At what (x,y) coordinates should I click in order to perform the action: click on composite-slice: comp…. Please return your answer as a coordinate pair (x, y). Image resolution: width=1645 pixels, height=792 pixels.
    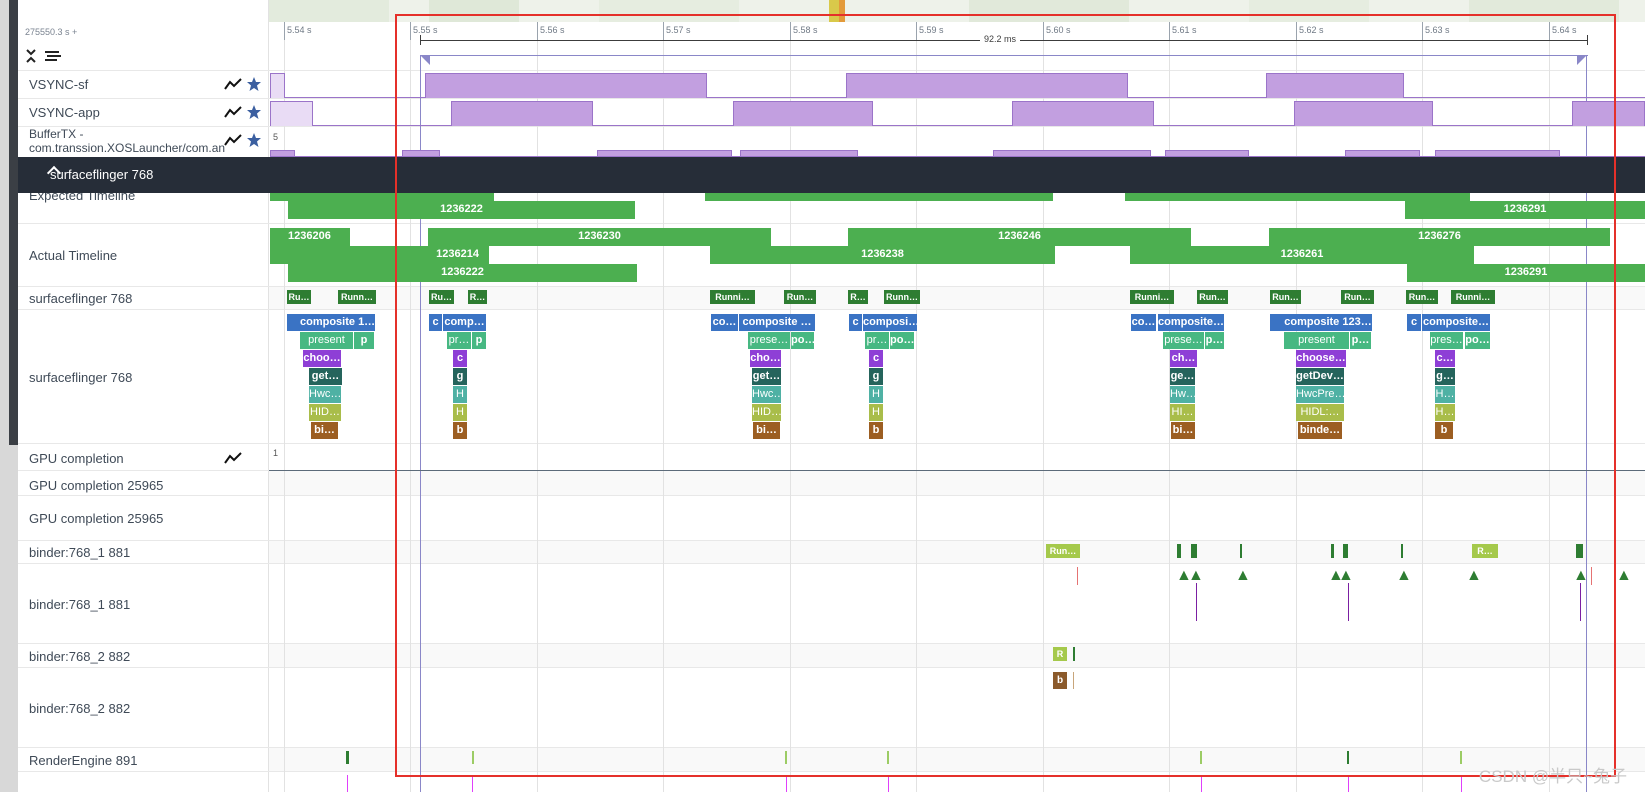
    Looking at the image, I should click on (464, 322).